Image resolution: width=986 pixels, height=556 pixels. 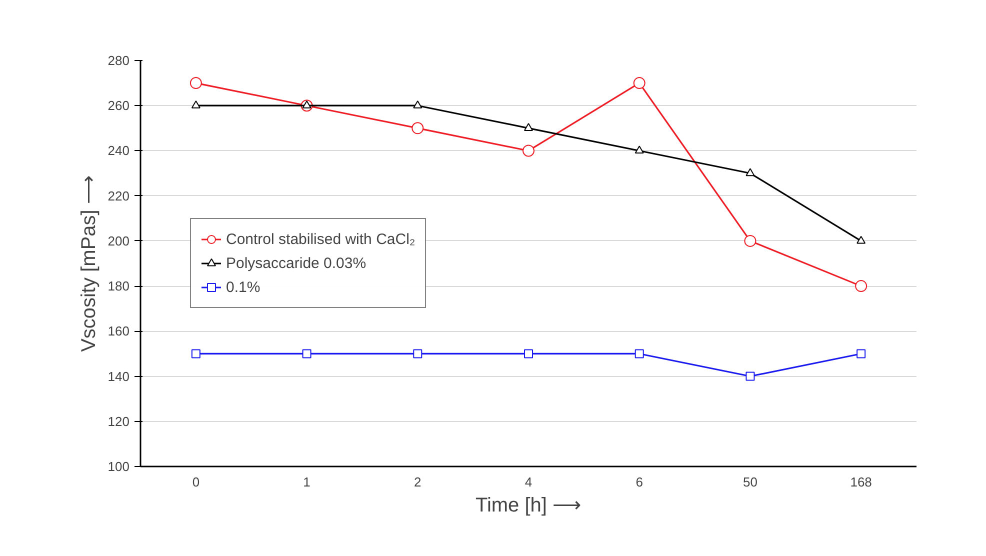 What do you see at coordinates (528, 482) in the screenshot?
I see `x-tick-label: 4` at bounding box center [528, 482].